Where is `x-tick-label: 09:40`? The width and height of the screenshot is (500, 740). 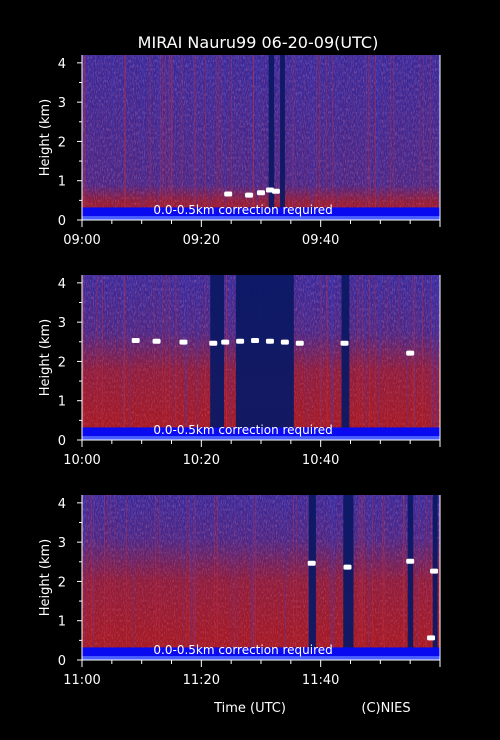 x-tick-label: 09:40 is located at coordinates (320, 240).